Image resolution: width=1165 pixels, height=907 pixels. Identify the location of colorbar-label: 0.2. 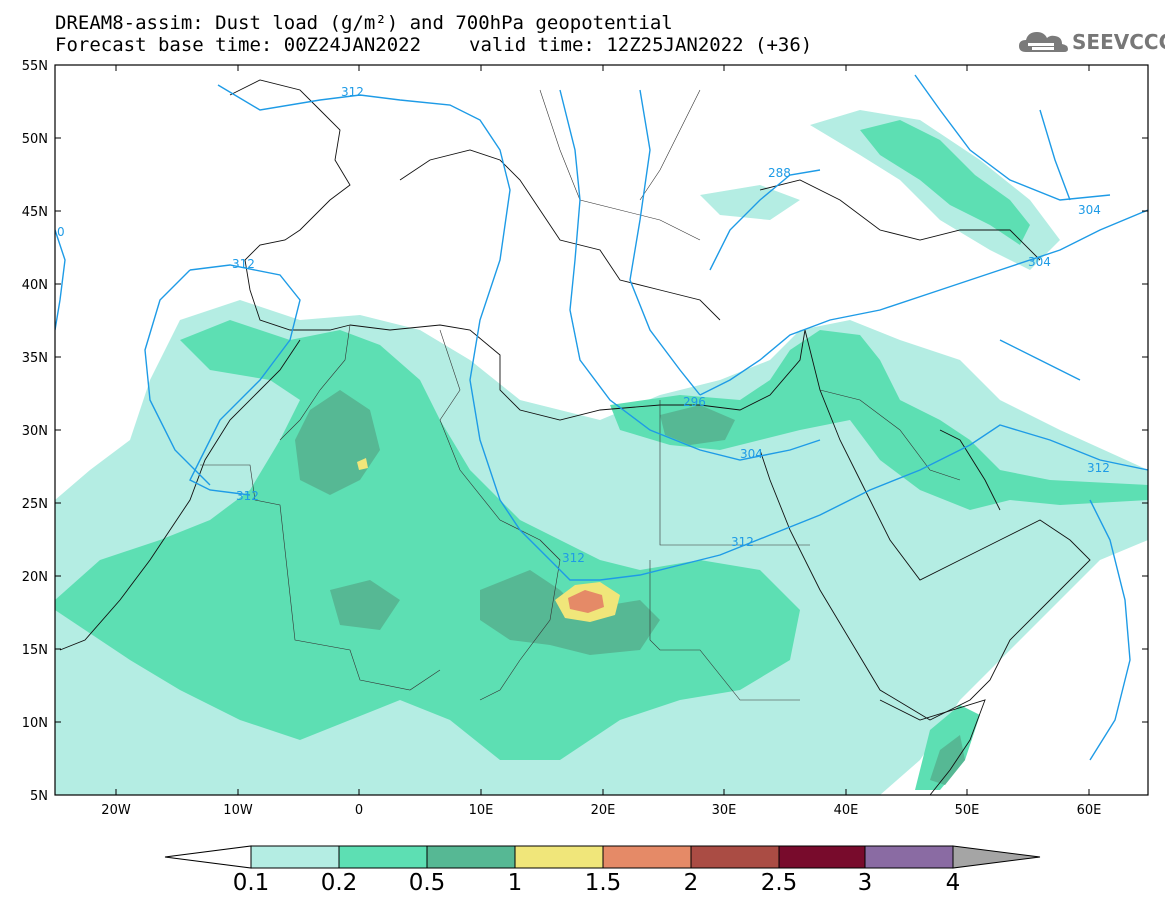
(339, 883).